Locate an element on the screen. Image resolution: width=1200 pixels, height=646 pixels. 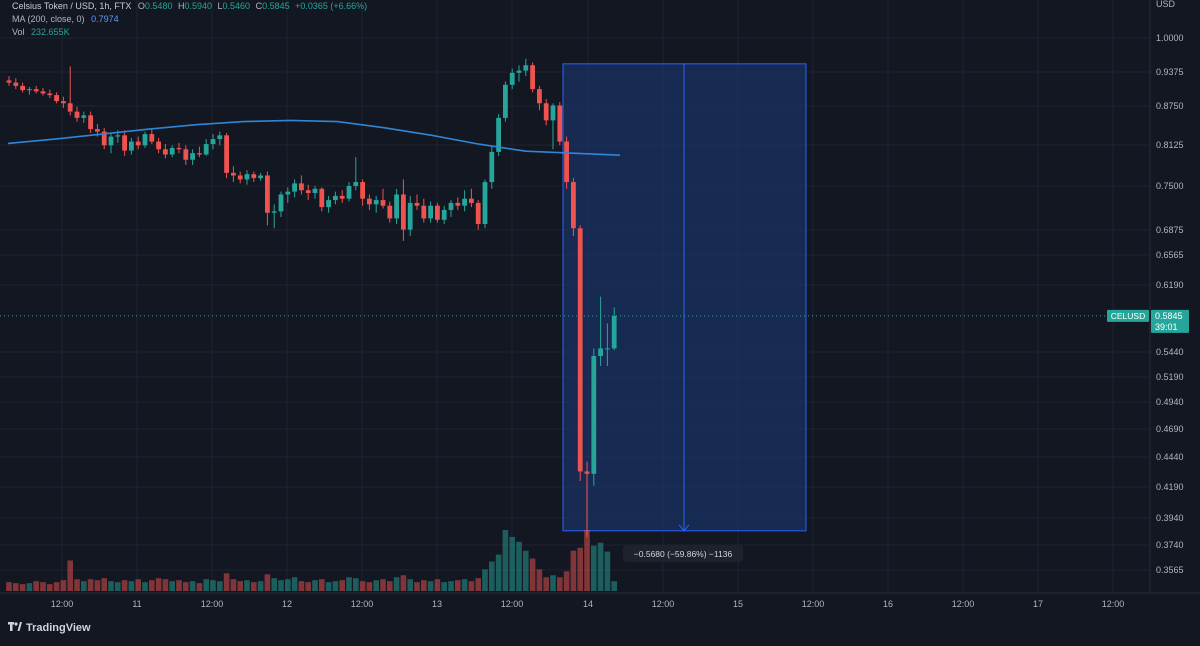
time-tick-label: 14 is located at coordinates (588, 604).